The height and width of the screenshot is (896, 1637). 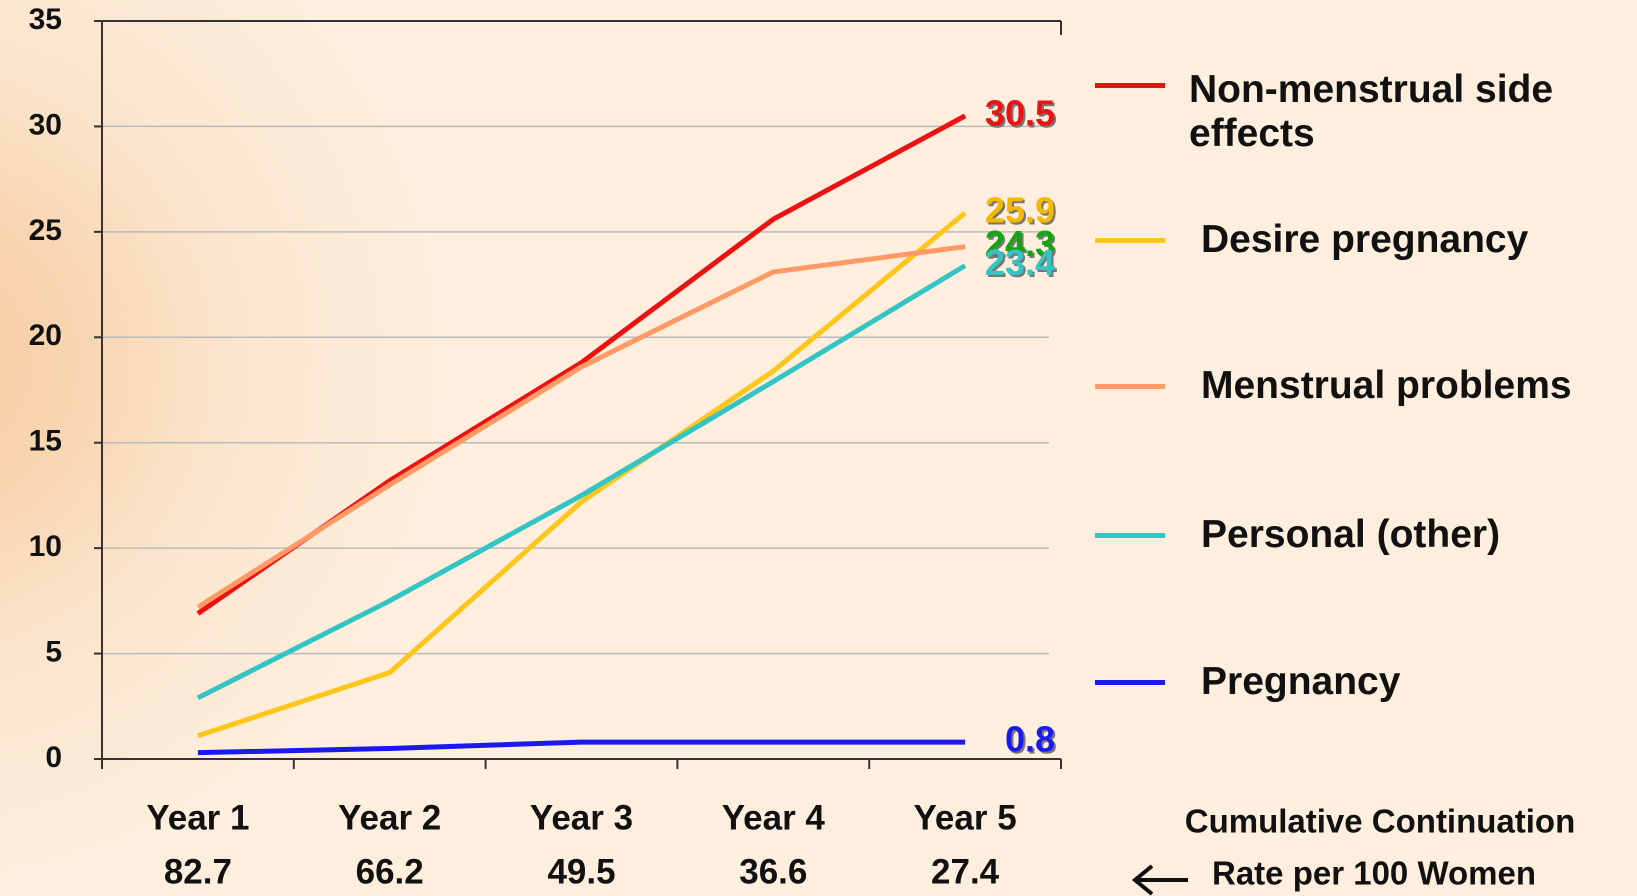 What do you see at coordinates (197, 817) in the screenshot?
I see `x-tick-label: Year 1` at bounding box center [197, 817].